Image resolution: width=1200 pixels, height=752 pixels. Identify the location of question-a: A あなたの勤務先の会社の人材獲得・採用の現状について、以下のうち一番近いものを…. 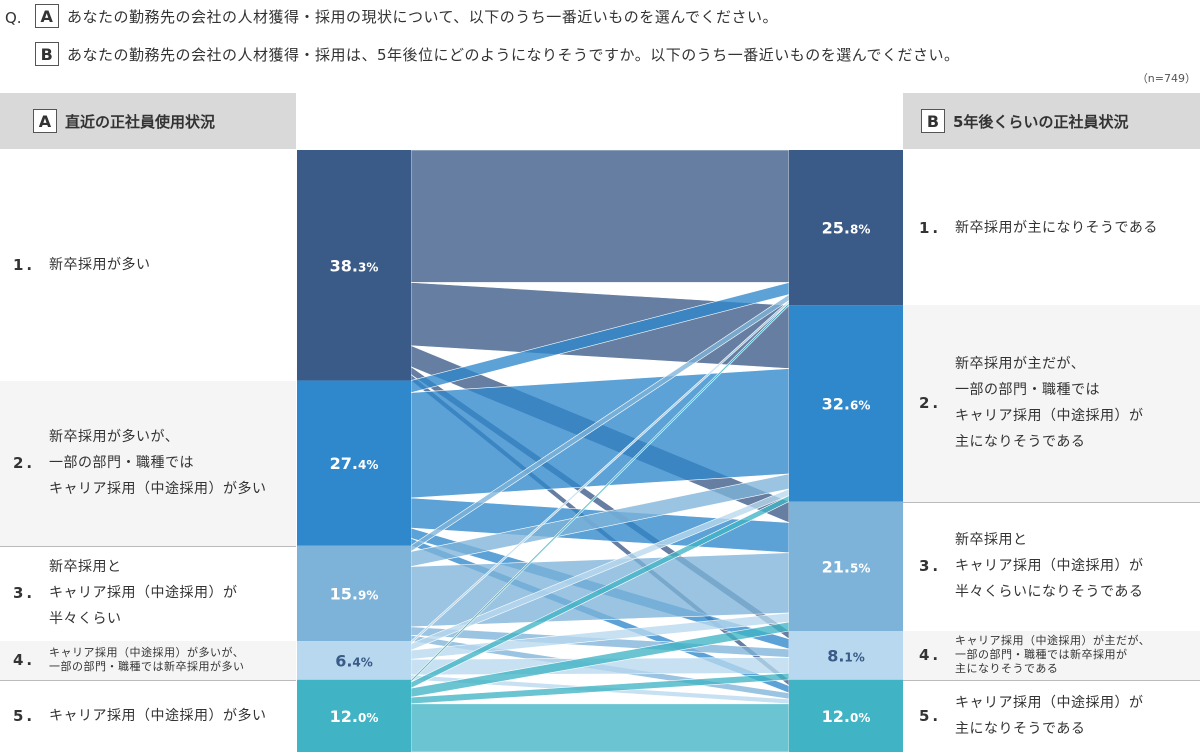
(406, 16).